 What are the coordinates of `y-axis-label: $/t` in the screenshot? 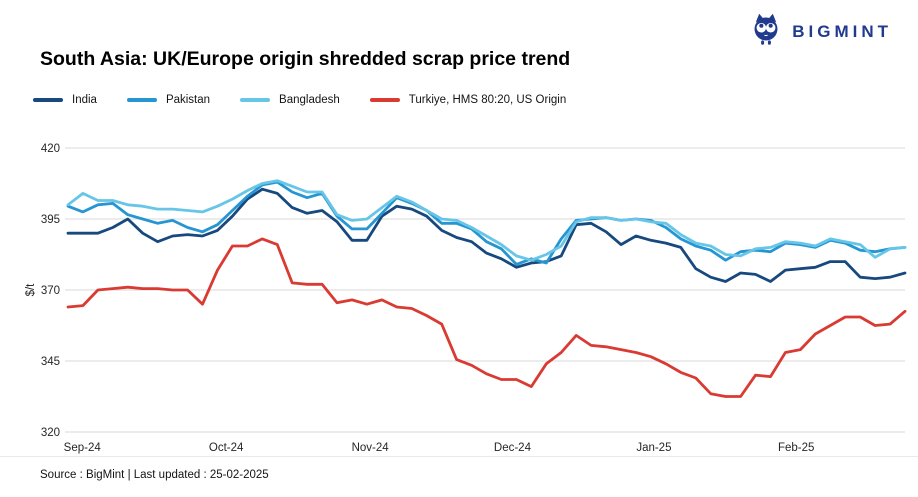 It's located at (31, 290).